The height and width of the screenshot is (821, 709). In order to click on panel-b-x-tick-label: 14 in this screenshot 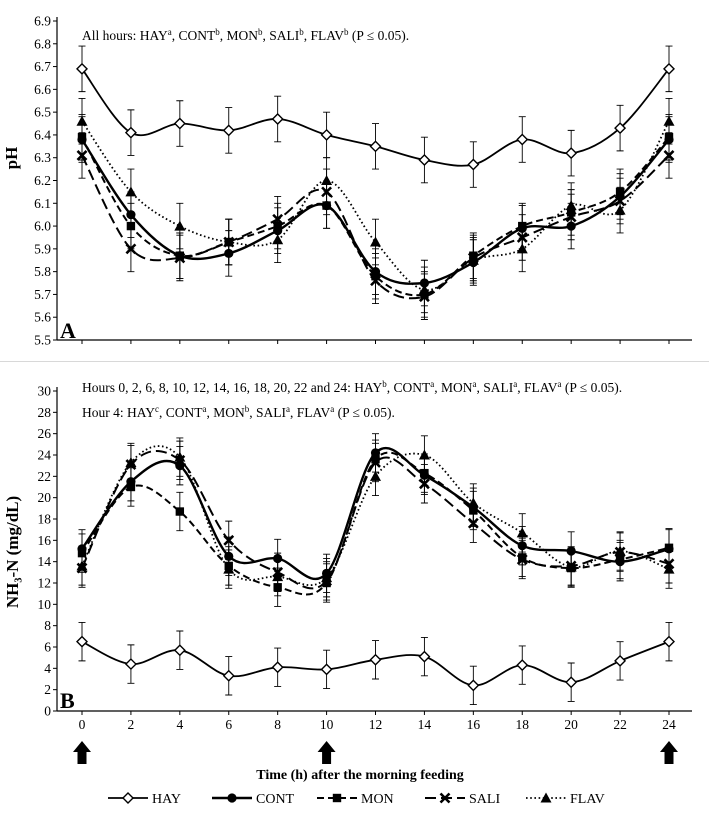, I will do `click(425, 724)`.